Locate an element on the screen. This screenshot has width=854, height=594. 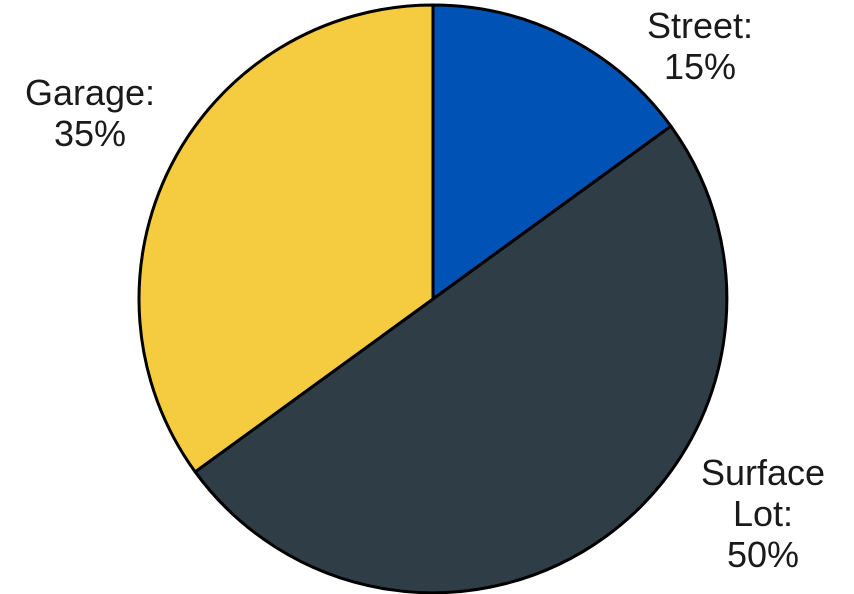
pie-label-line: Garage: is located at coordinates (90, 92).